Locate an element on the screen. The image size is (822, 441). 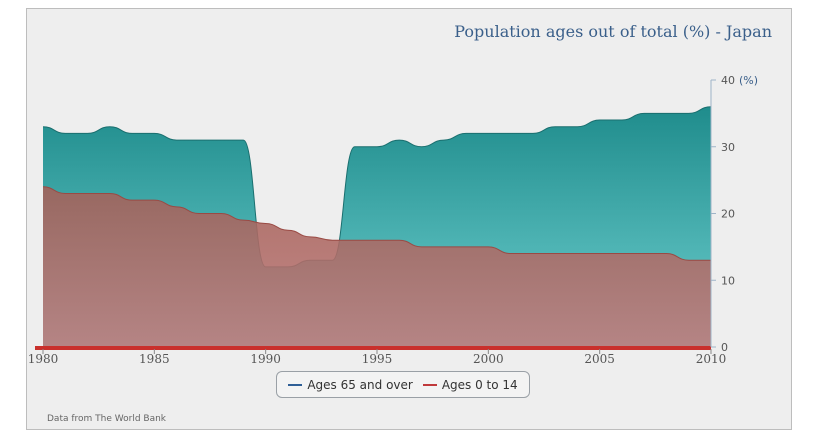
point-65-over-2007 is located at coordinates (644, 113).